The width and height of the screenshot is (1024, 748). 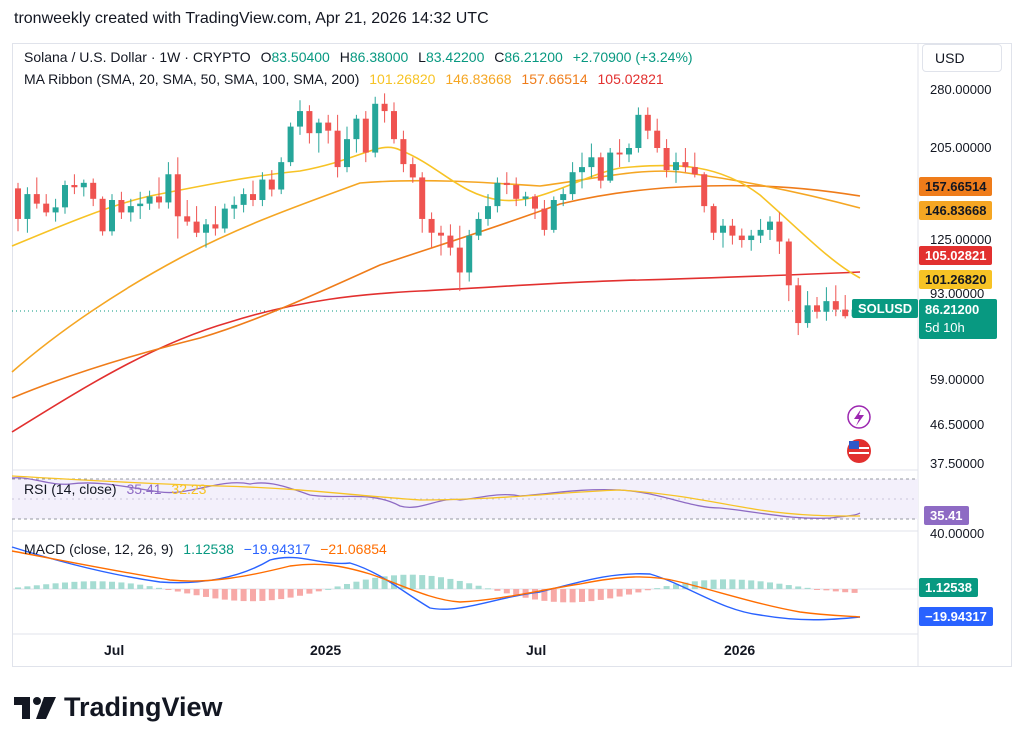 What do you see at coordinates (630, 79) in the screenshot?
I see `ma200-value: 105.02821` at bounding box center [630, 79].